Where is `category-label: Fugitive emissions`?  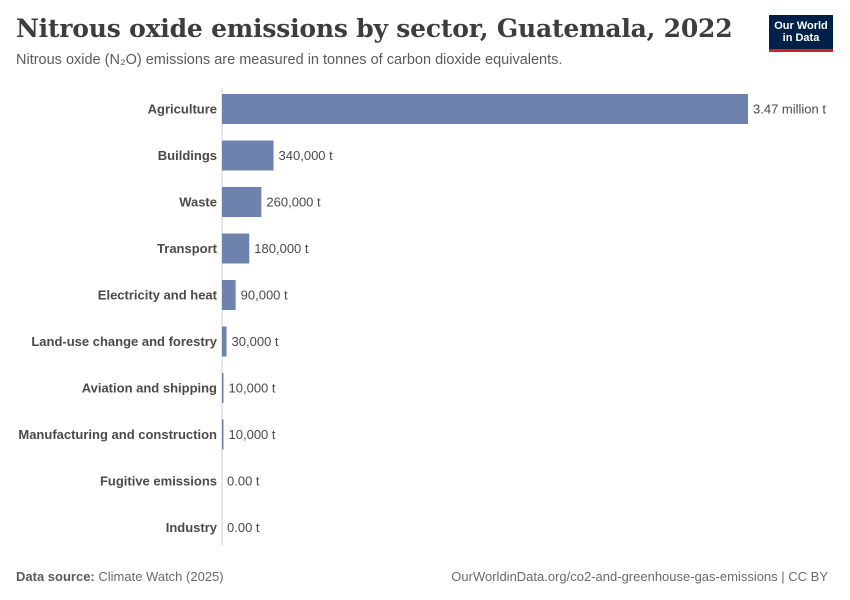 category-label: Fugitive emissions is located at coordinates (158, 481).